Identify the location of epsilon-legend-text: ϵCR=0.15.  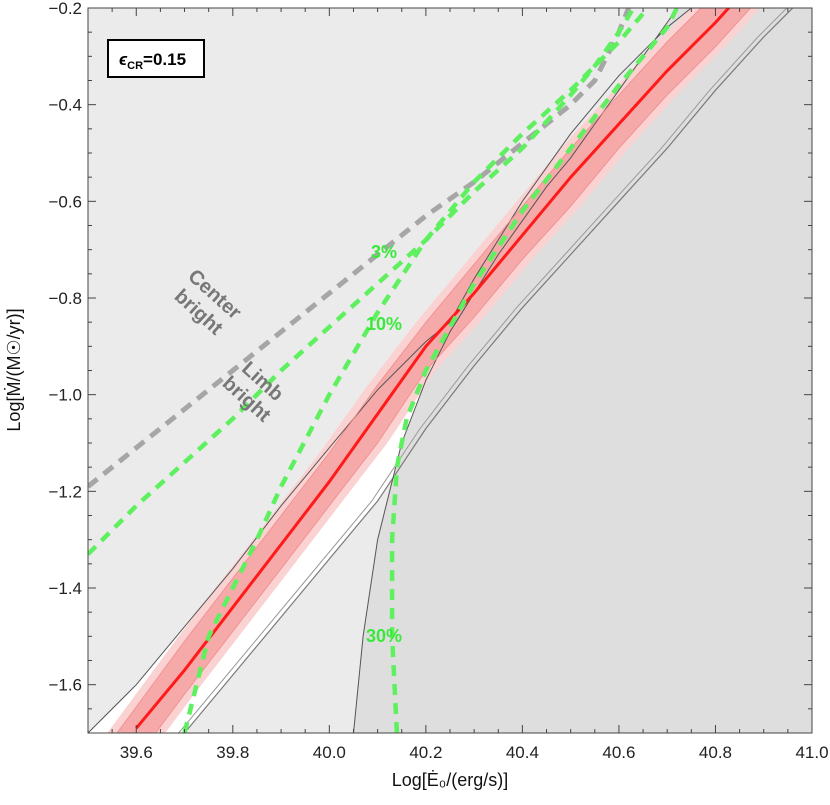
(152, 61).